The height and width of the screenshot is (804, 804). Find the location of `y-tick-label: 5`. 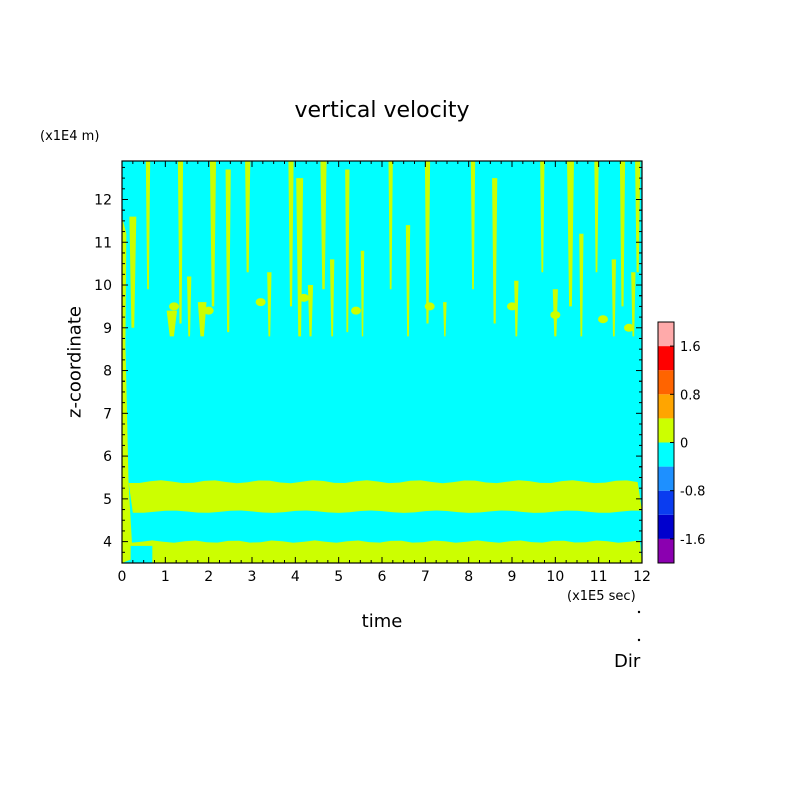

y-tick-label: 5 is located at coordinates (107, 500).